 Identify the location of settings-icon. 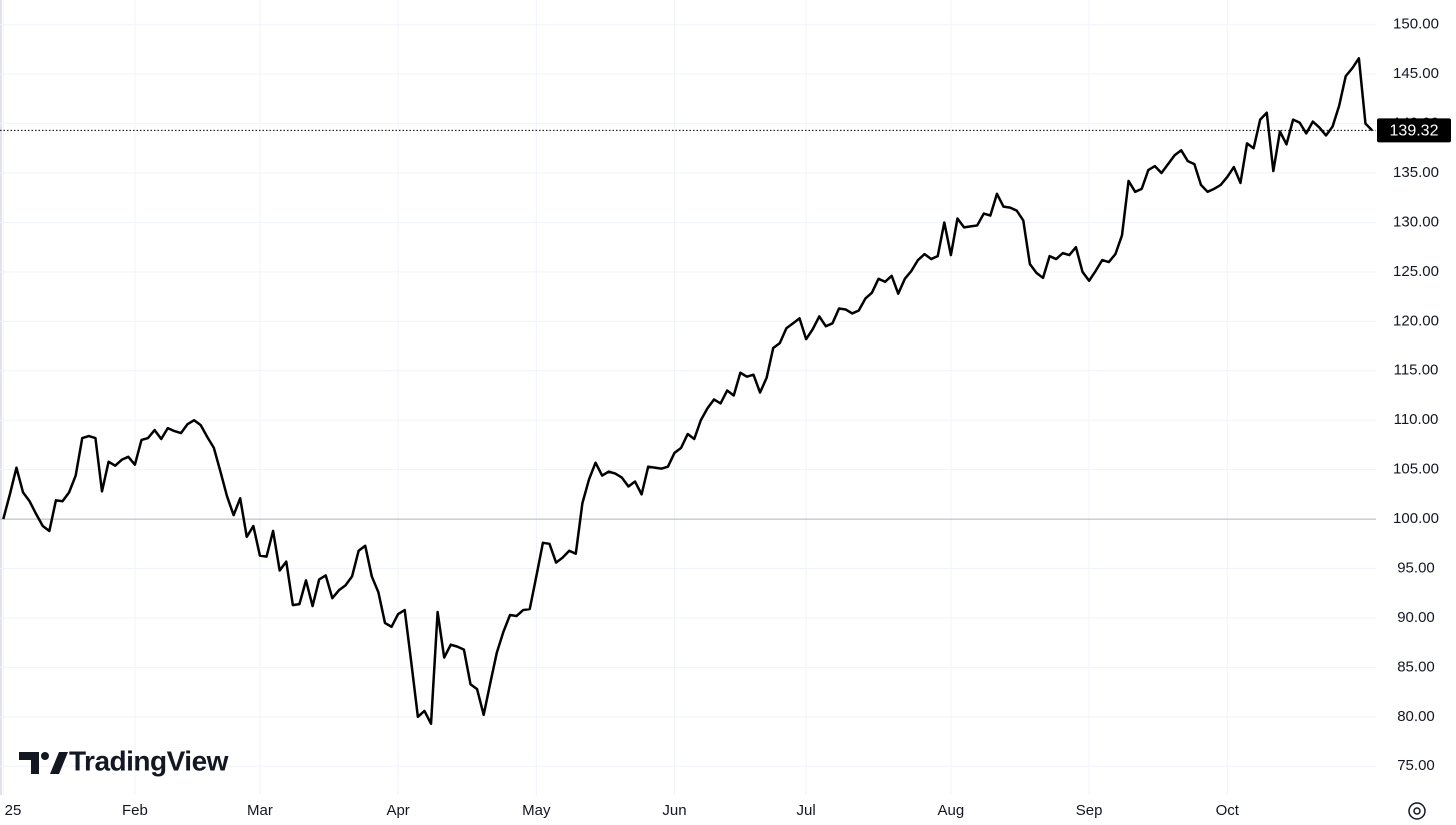
(1417, 811).